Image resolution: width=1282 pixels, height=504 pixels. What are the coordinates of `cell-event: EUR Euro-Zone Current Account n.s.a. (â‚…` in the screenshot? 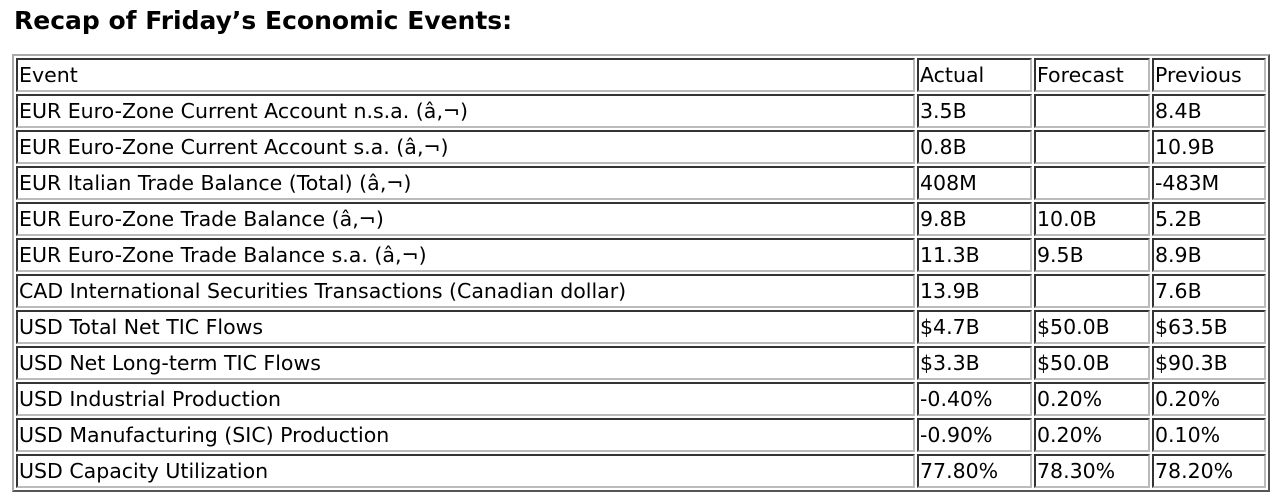 It's located at (465, 111).